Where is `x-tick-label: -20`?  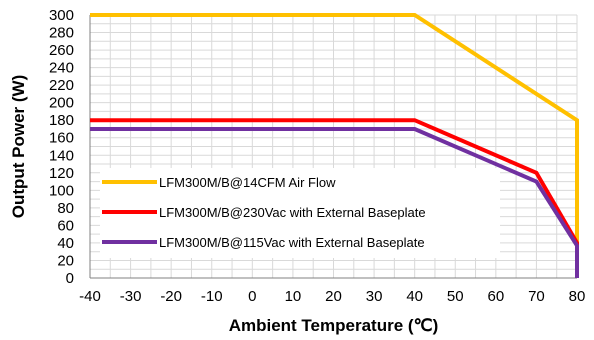
x-tick-label: -20 is located at coordinates (171, 296).